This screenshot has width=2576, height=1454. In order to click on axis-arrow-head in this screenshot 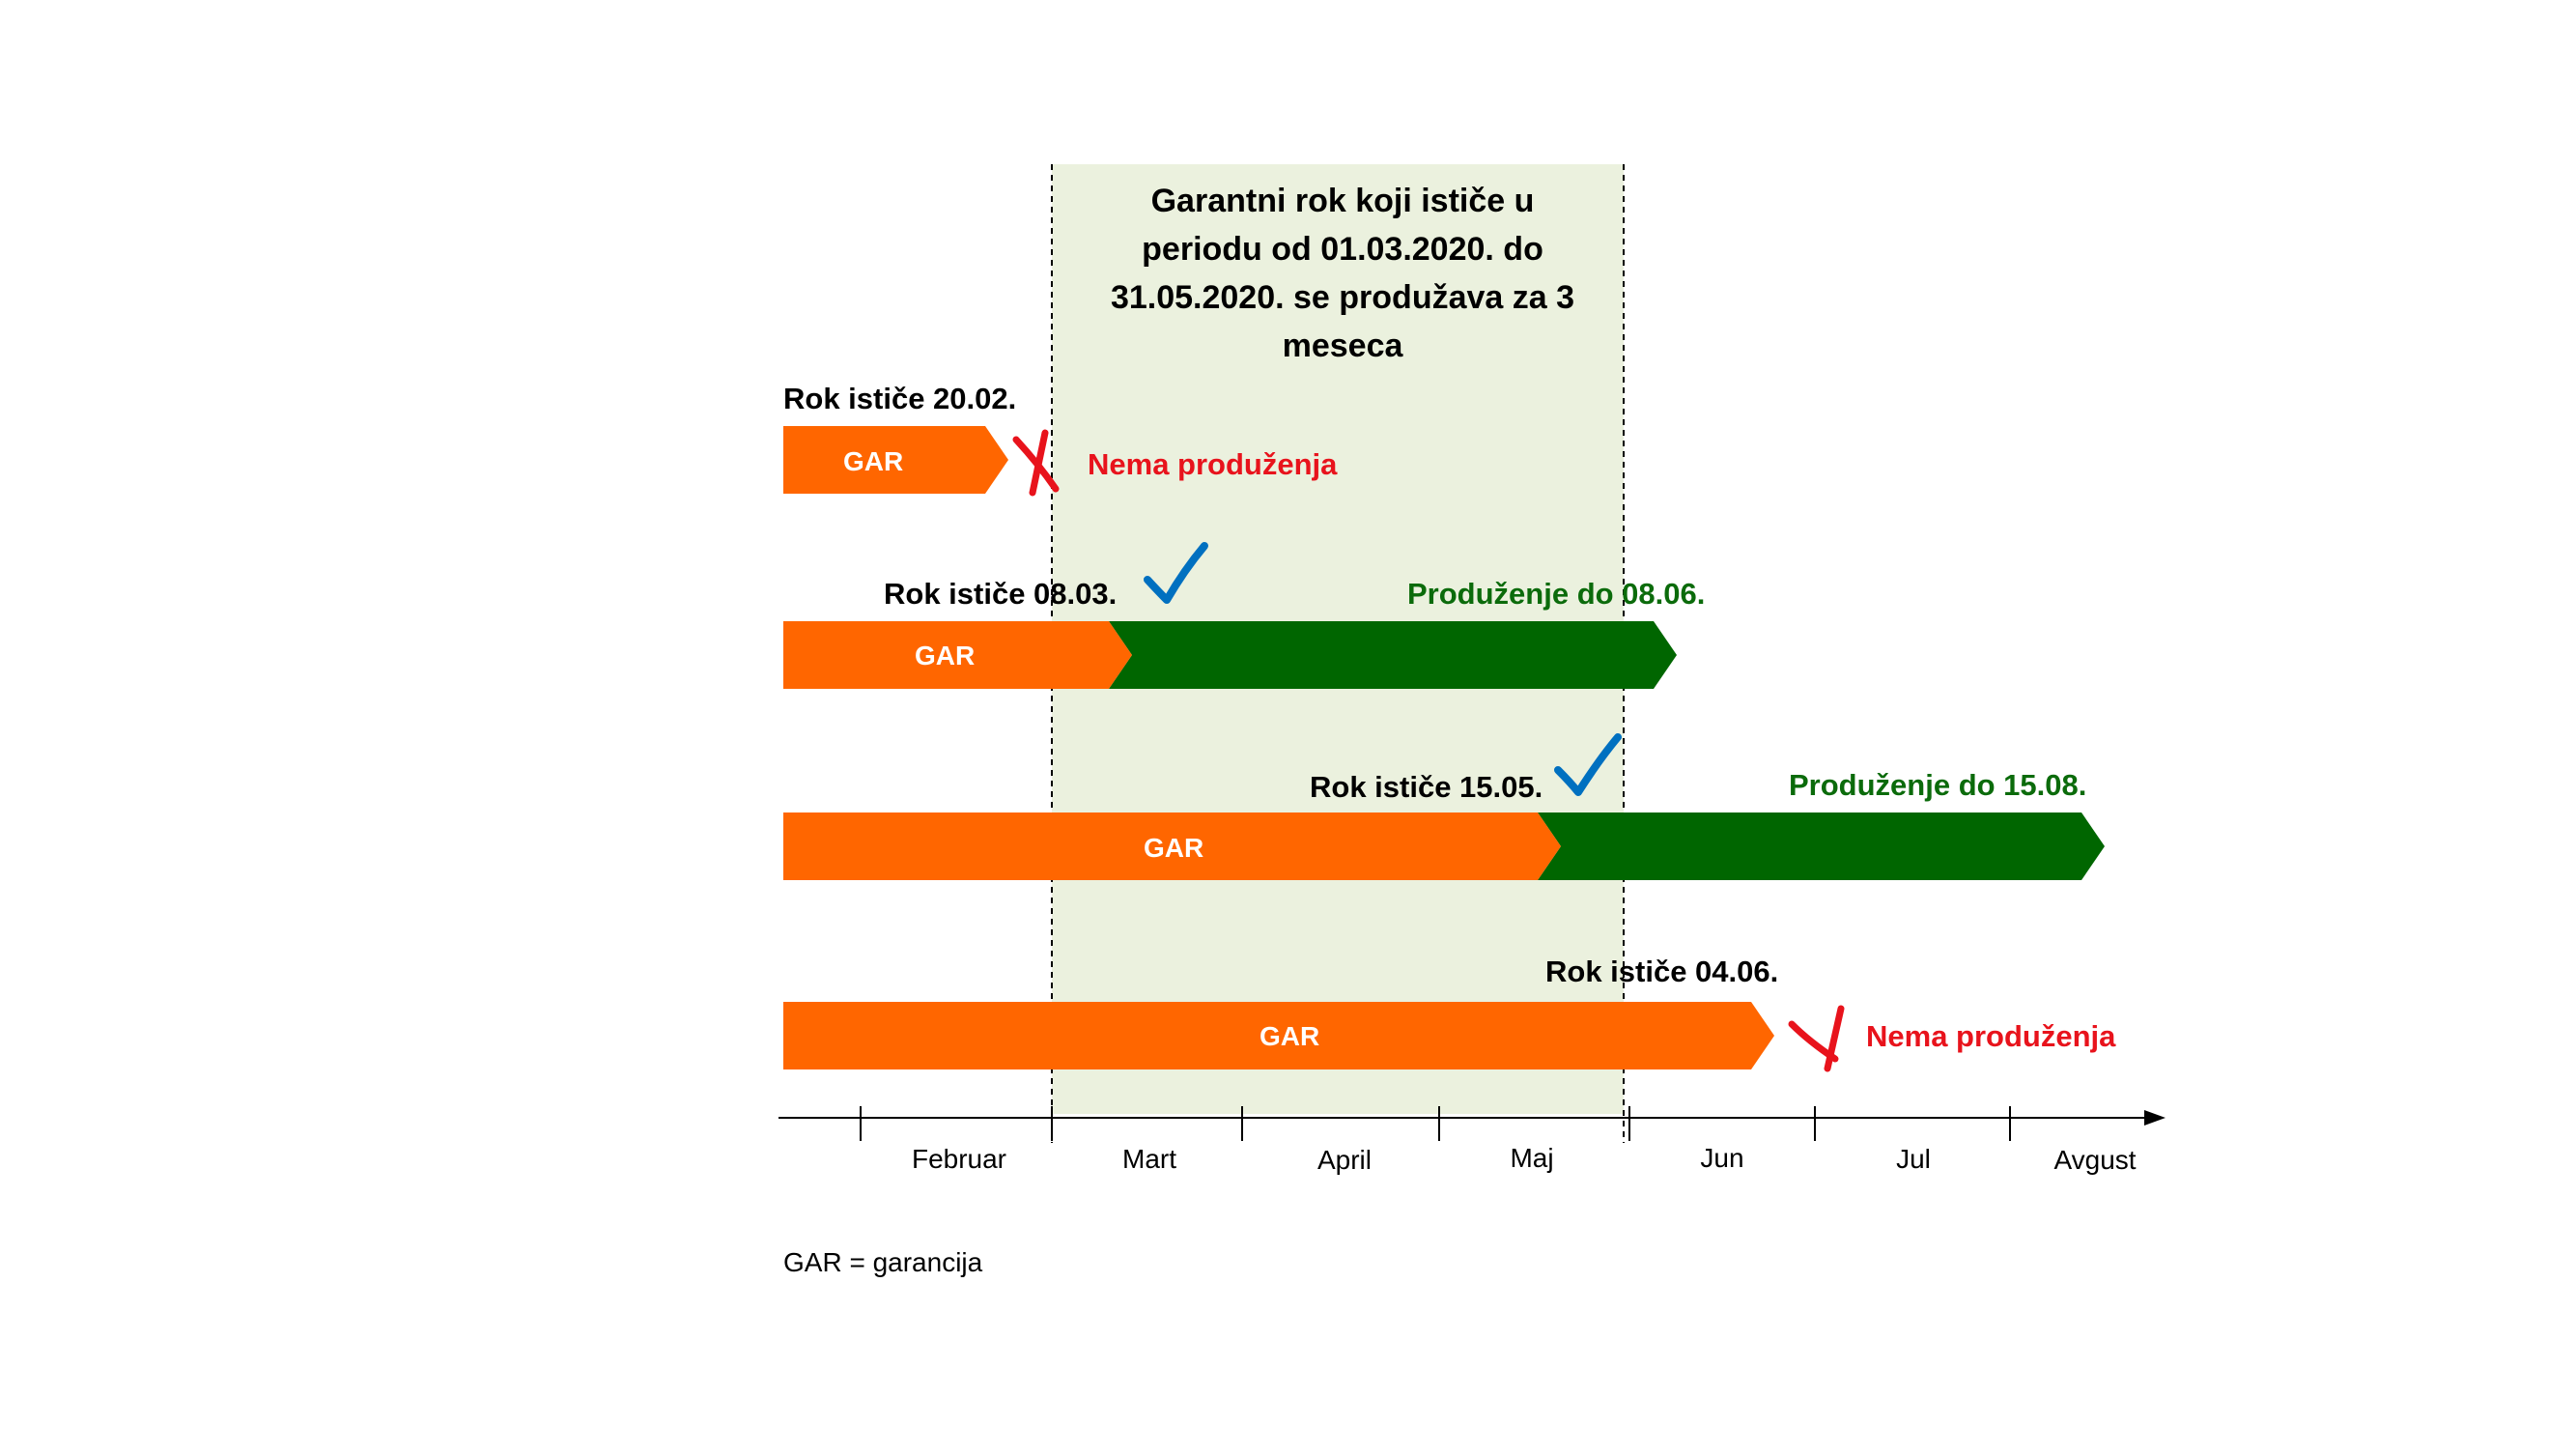, I will do `click(2155, 1118)`.